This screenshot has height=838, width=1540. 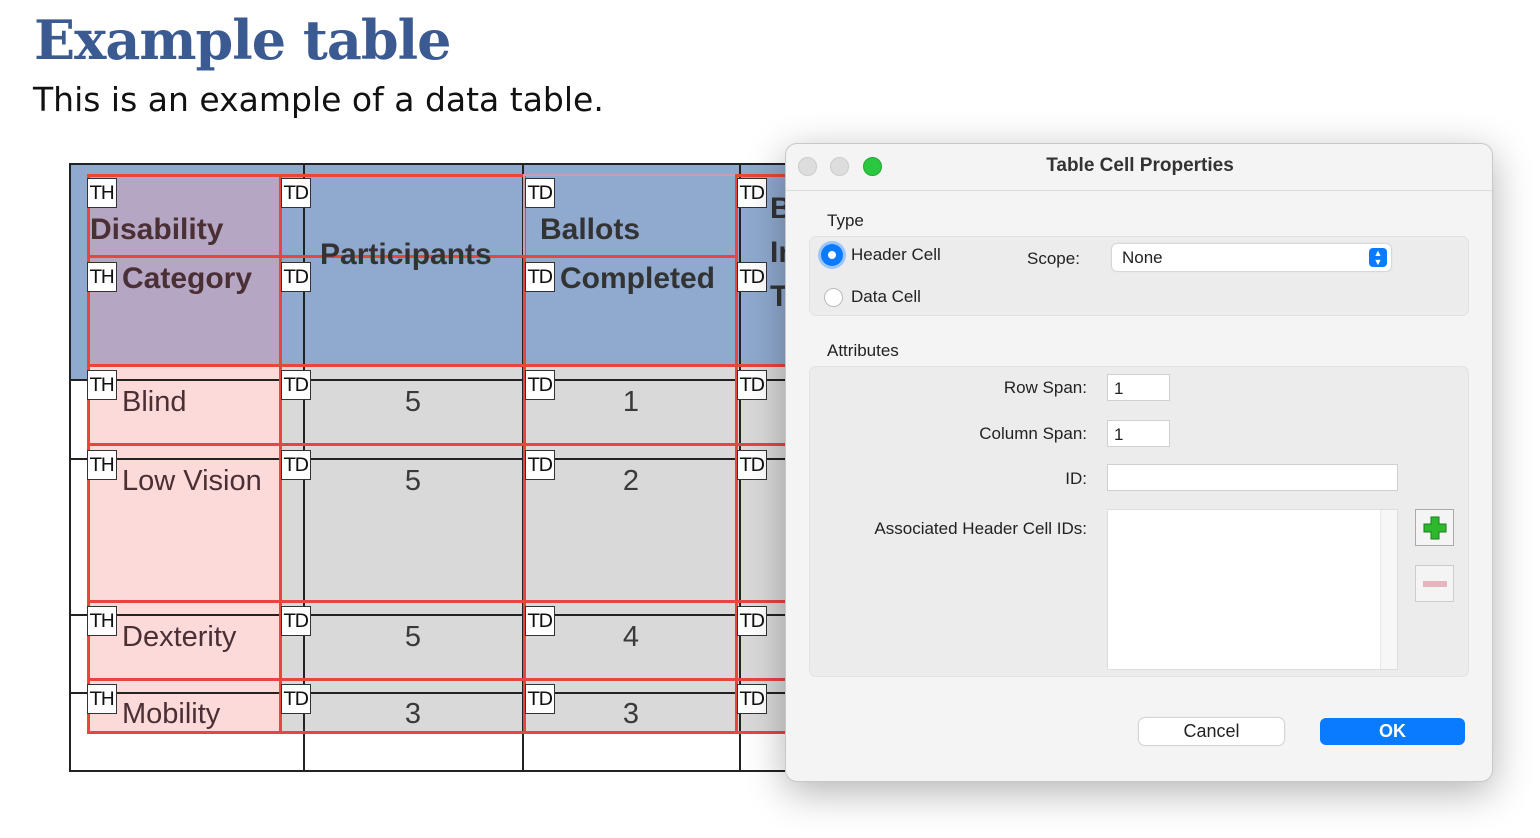 What do you see at coordinates (1139, 276) in the screenshot?
I see `type-group: Header Cell Data Cell Scope: None ▲ ▼` at bounding box center [1139, 276].